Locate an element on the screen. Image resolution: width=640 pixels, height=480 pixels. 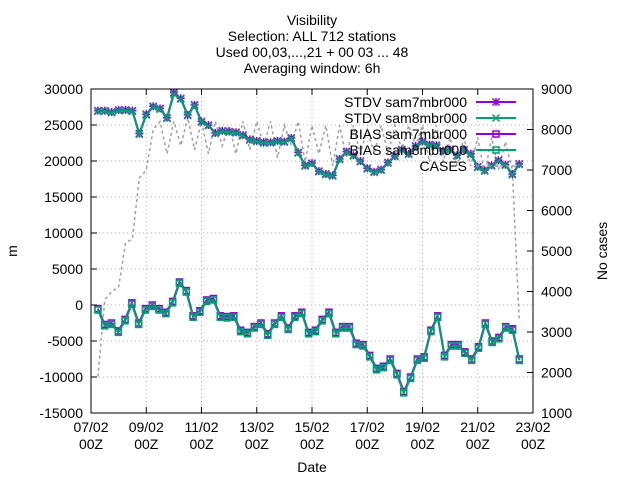
y2-tick-label: 7000 is located at coordinates (556, 170).